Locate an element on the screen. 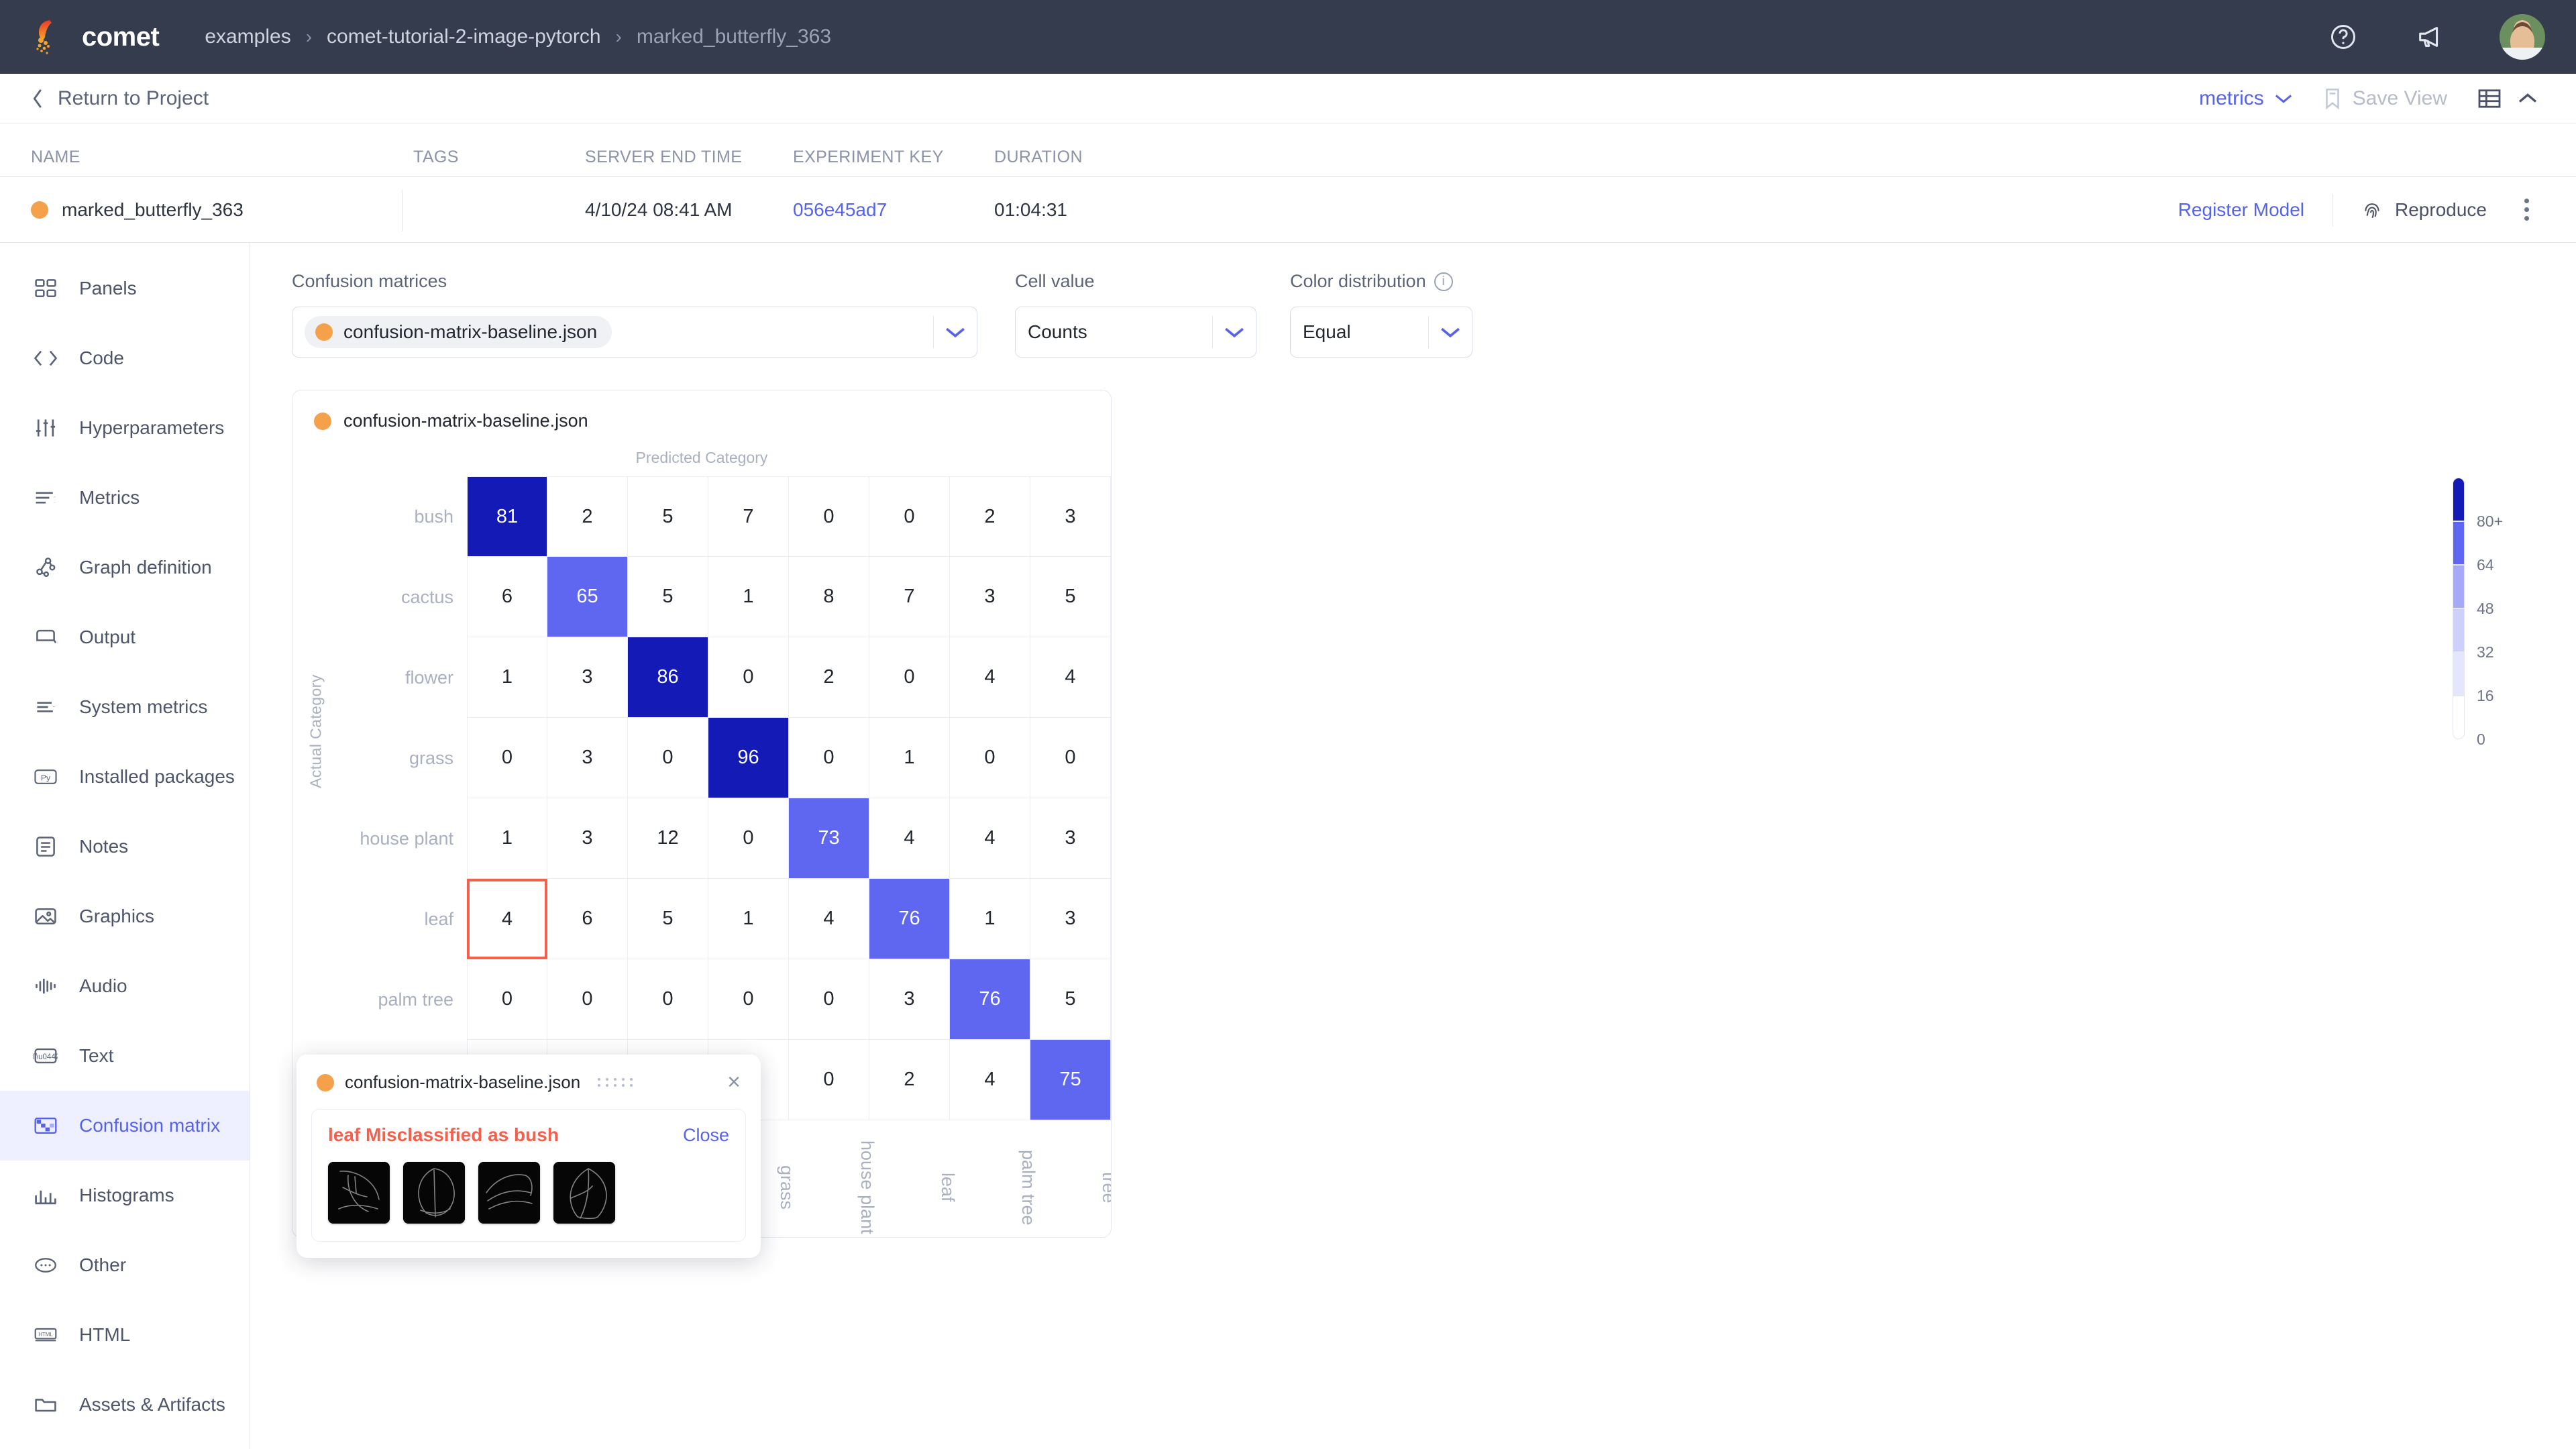  sidebar-item-metrics: Metrics is located at coordinates (125, 498).